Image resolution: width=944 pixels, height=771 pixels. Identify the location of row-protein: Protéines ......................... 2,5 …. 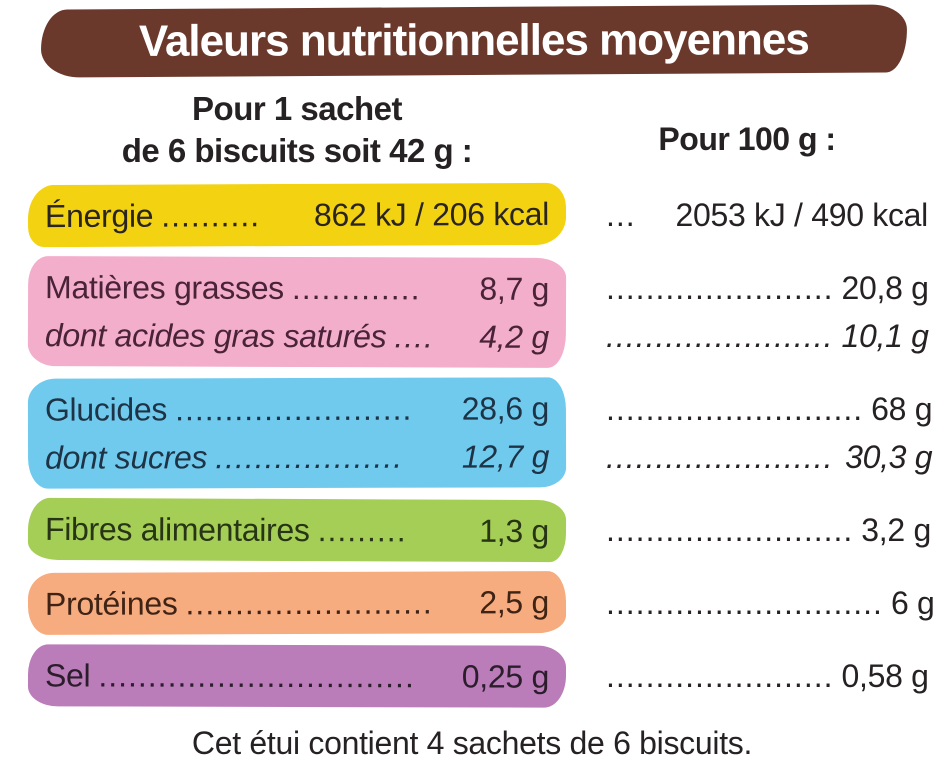
(481, 603).